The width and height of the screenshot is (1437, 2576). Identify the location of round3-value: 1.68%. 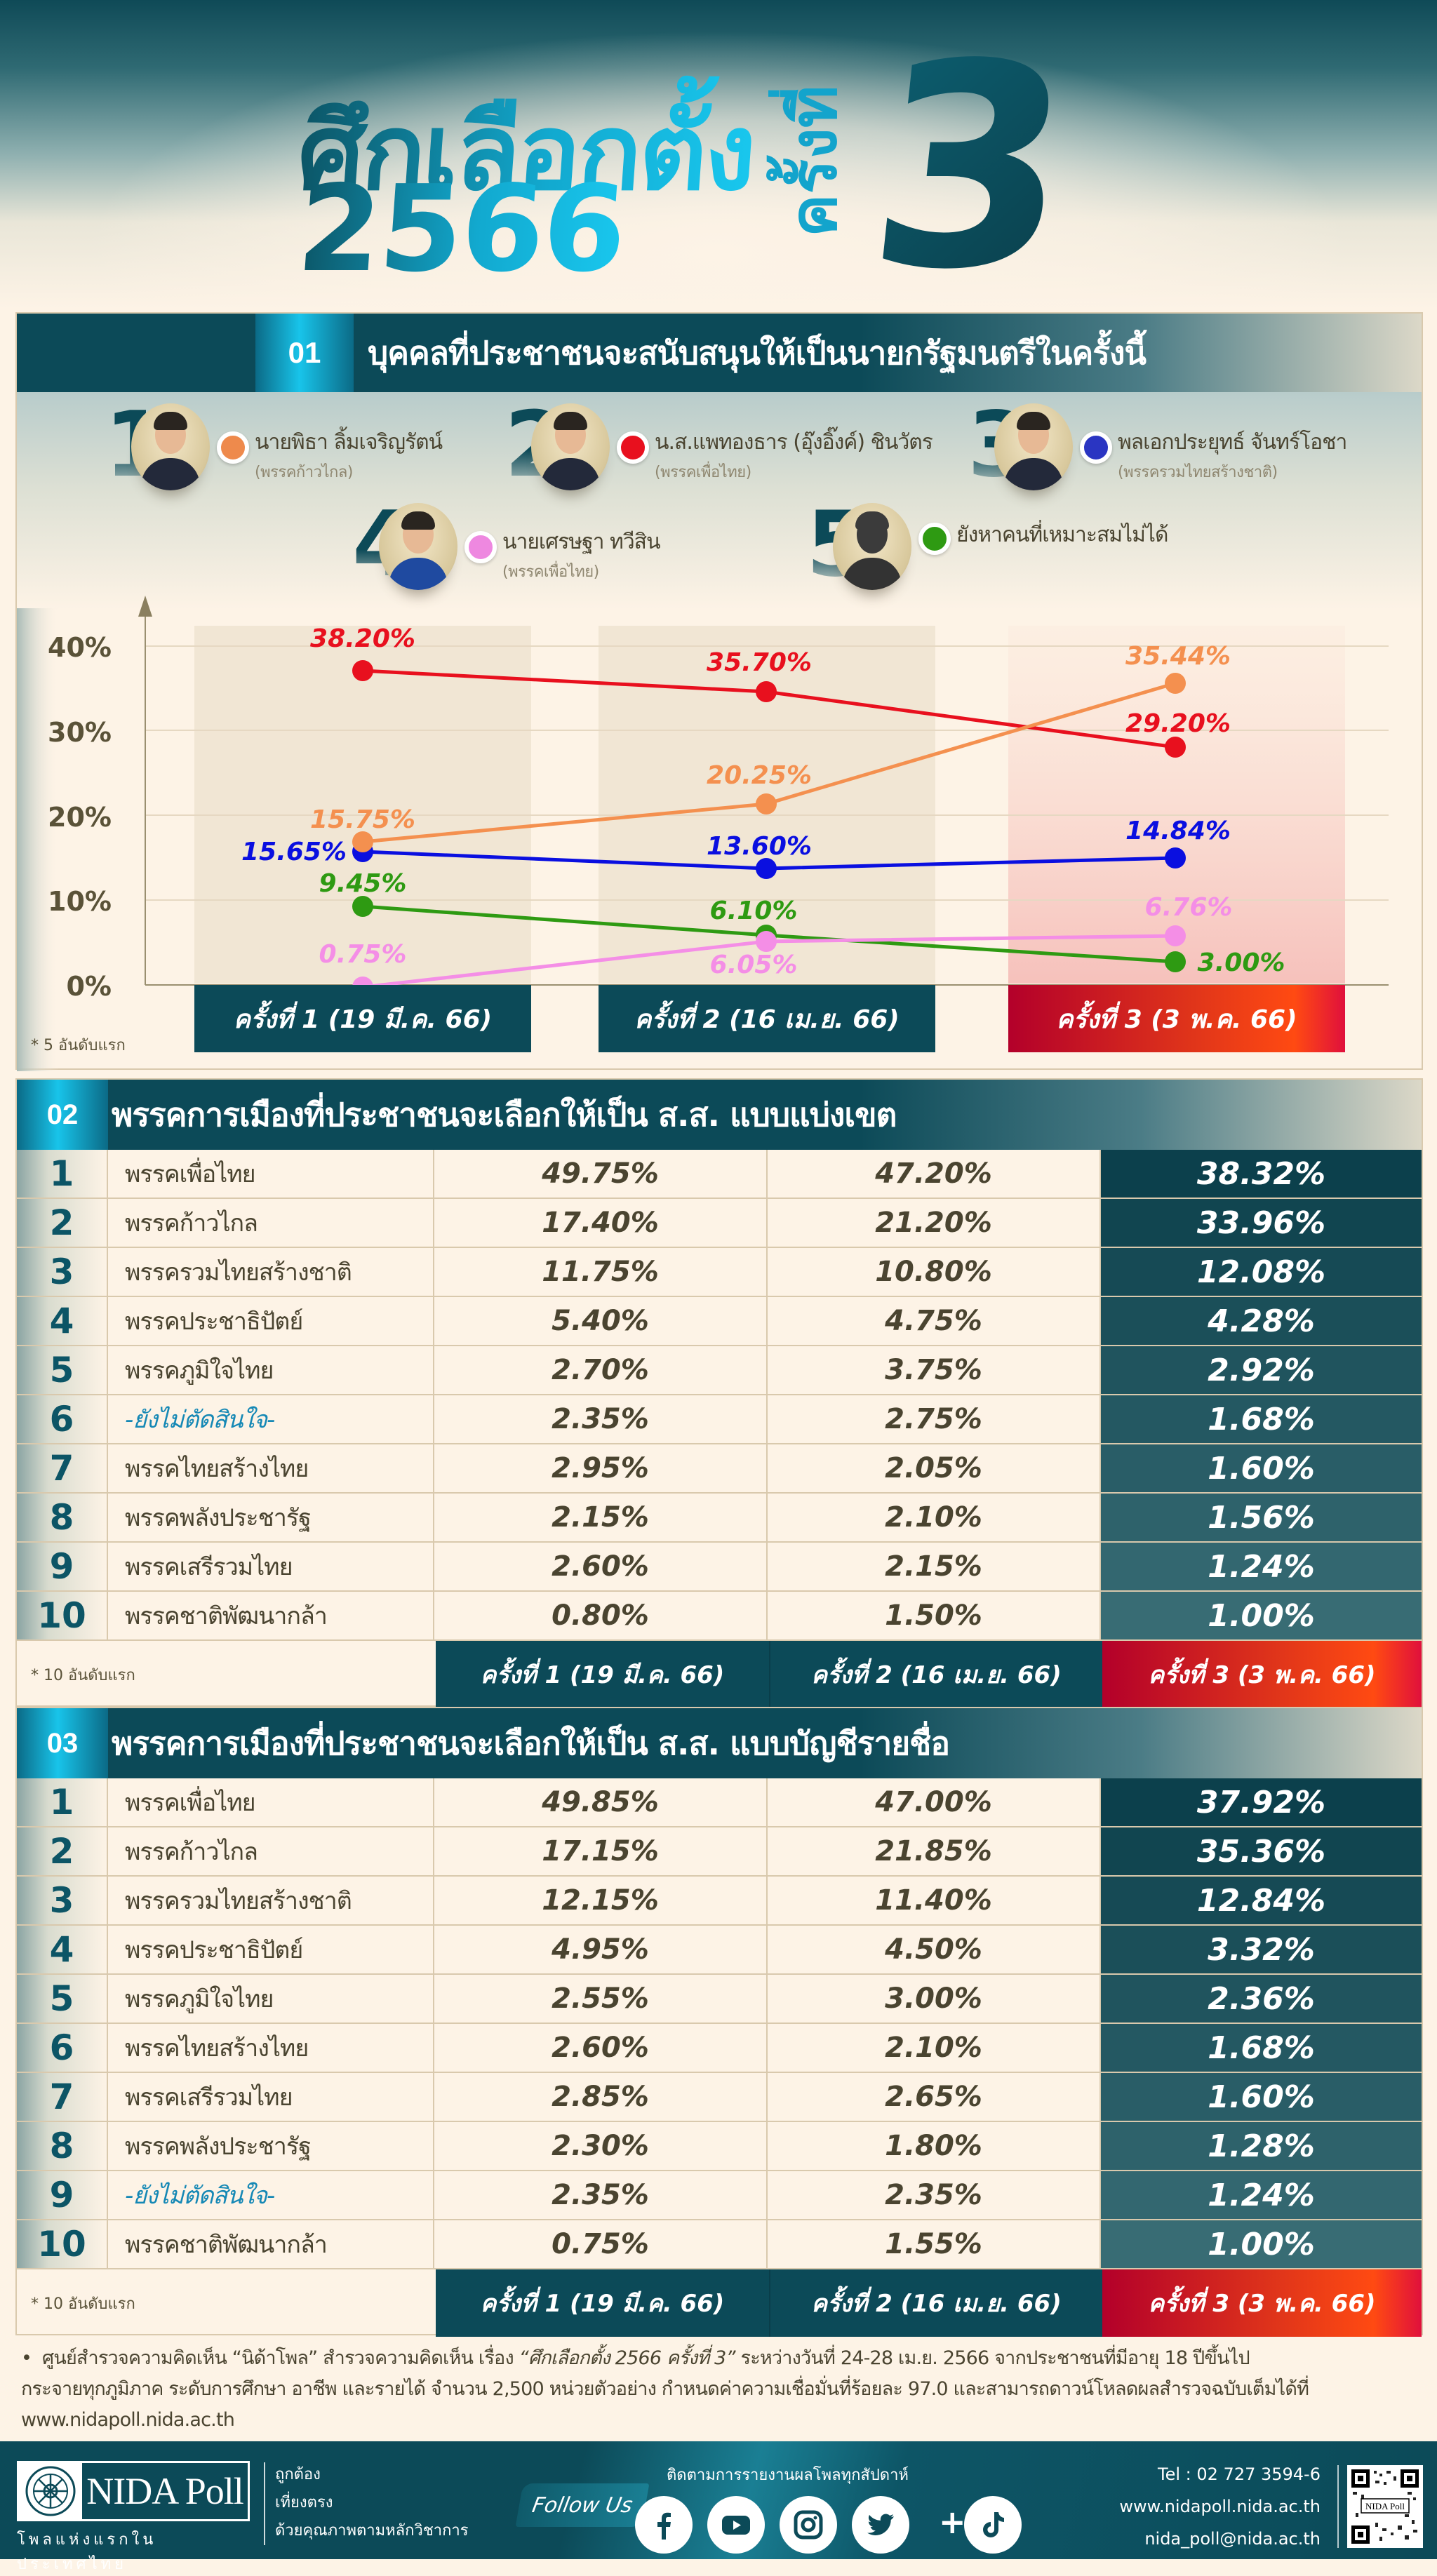
(1262, 1419).